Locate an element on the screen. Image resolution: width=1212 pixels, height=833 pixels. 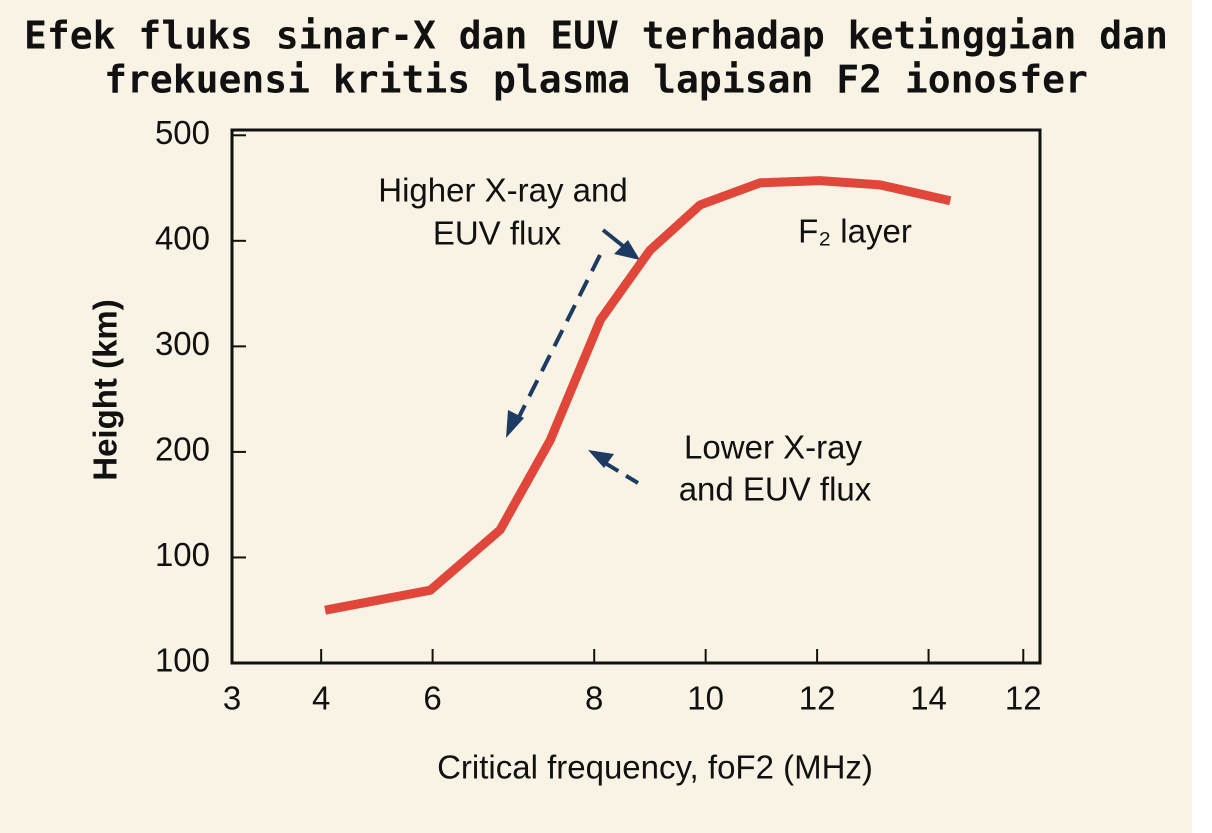
arrow-heads is located at coordinates (573, 354).